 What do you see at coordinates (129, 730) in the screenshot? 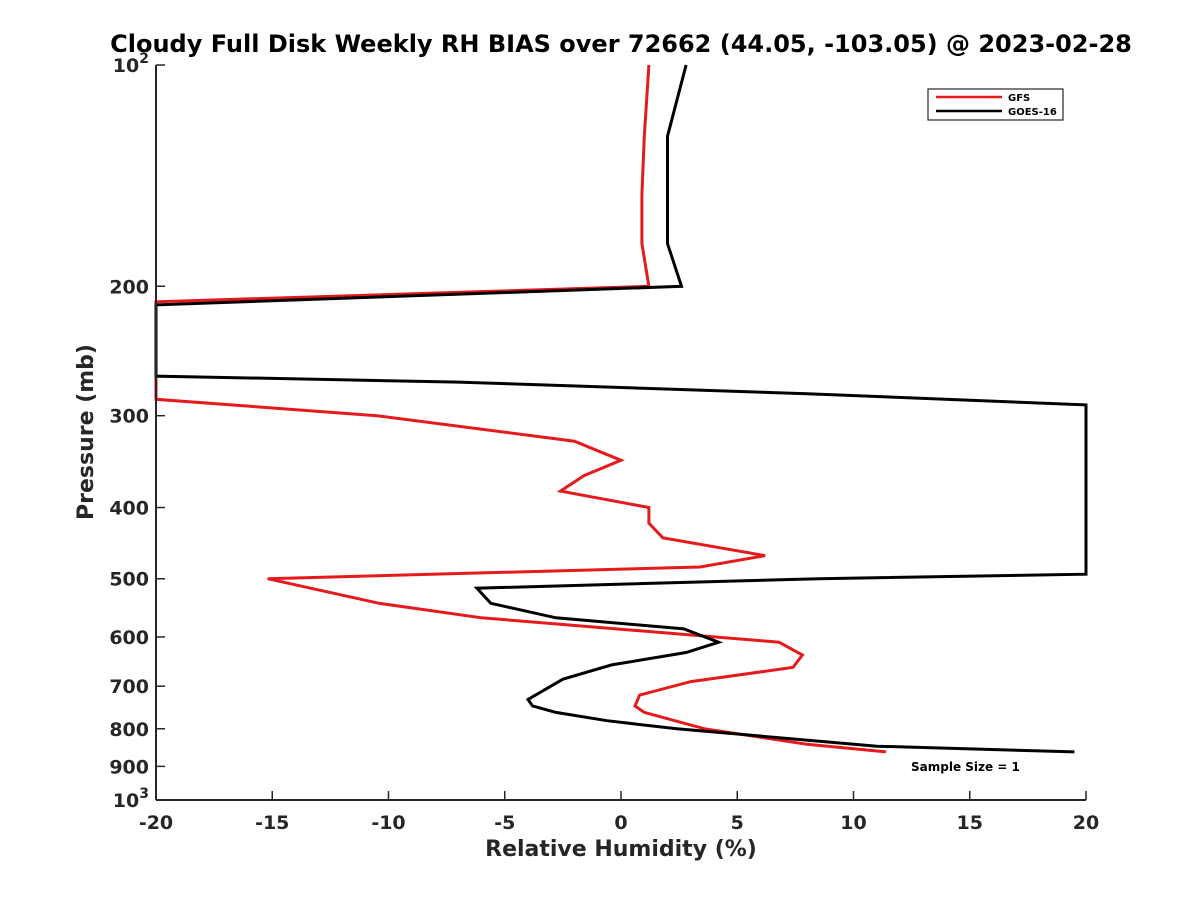
I see `y-tick-label: 800` at bounding box center [129, 730].